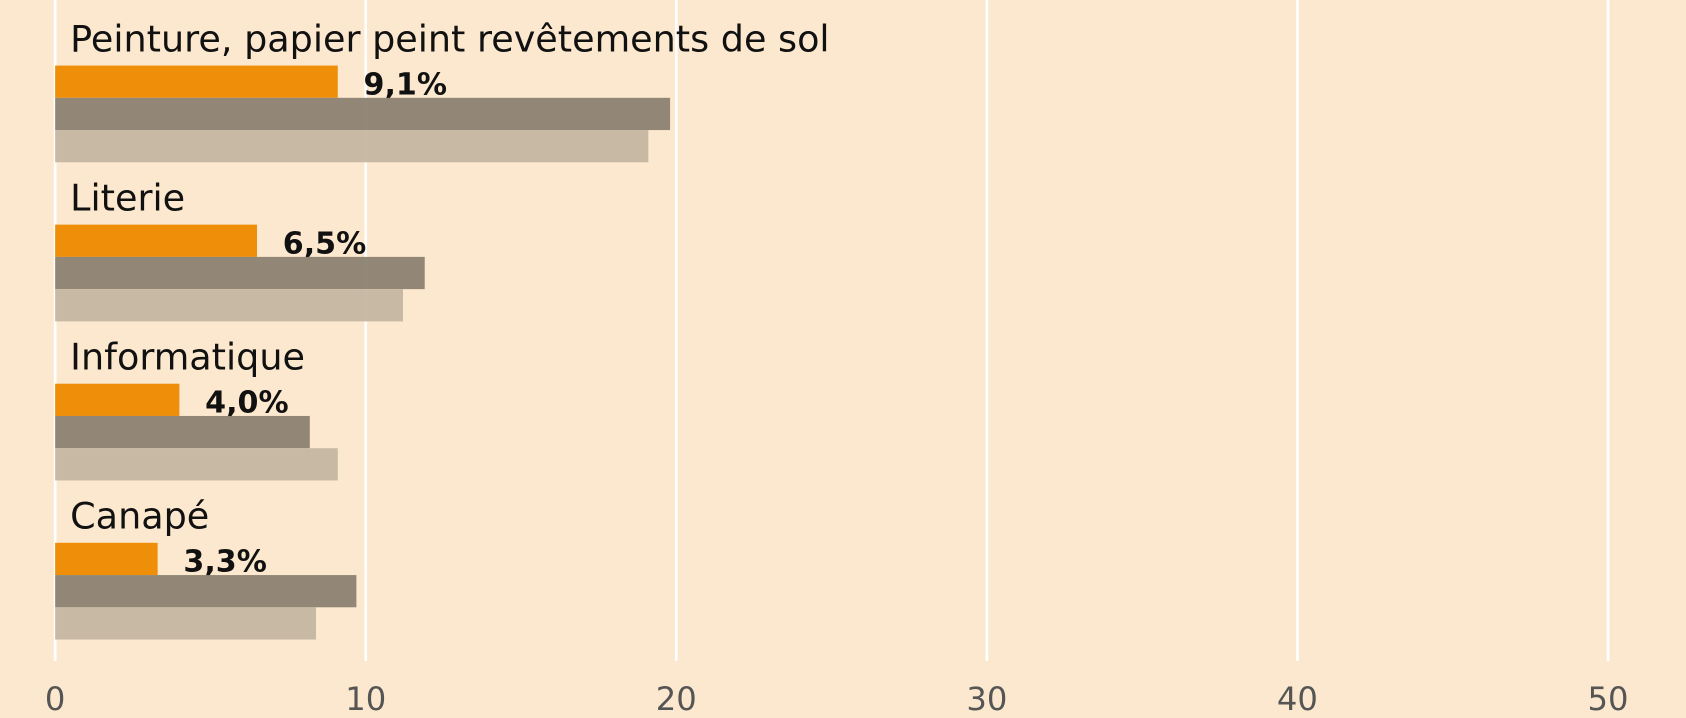  Describe the element at coordinates (1608, 699) in the screenshot. I see `x-tick-label: 50` at that location.